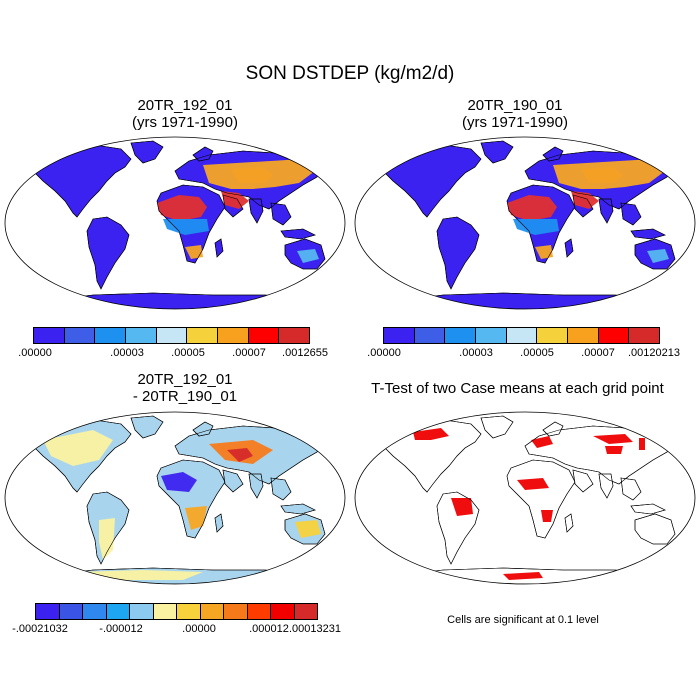  What do you see at coordinates (613, 439) in the screenshot?
I see `field-sig-asia-n` at bounding box center [613, 439].